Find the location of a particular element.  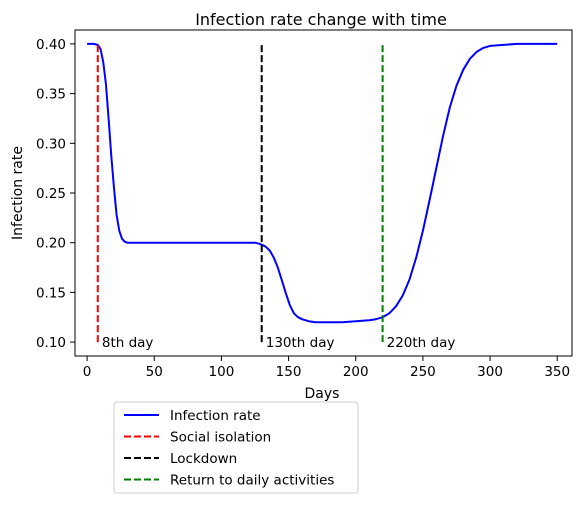

x-tick-label: 200 is located at coordinates (356, 372).